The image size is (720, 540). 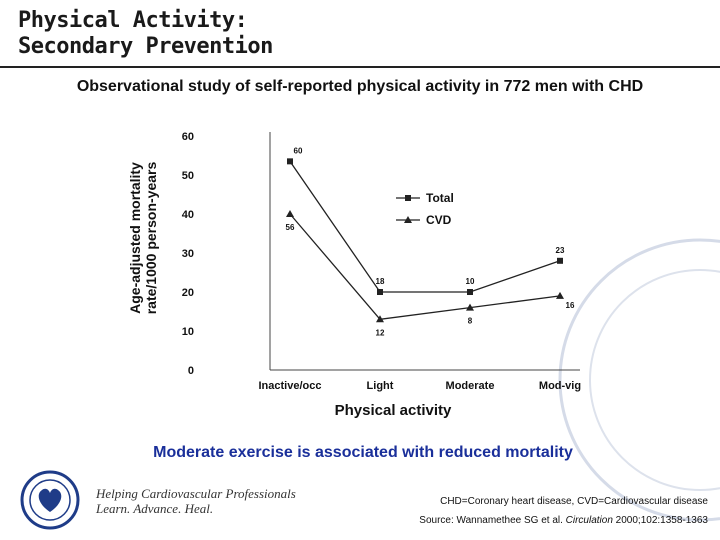 I want to click on data-label-total: 23, so click(x=560, y=250).